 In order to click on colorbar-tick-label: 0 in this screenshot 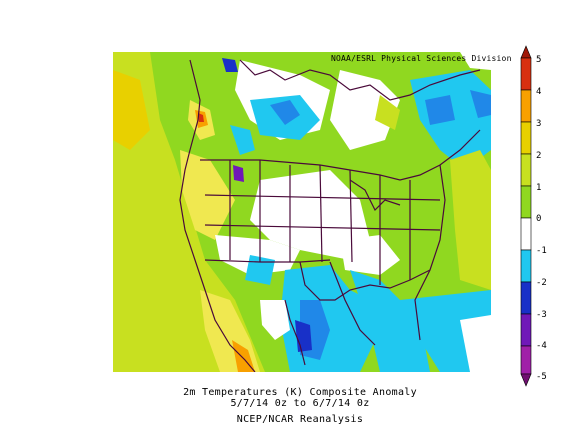, I will do `click(539, 219)`.